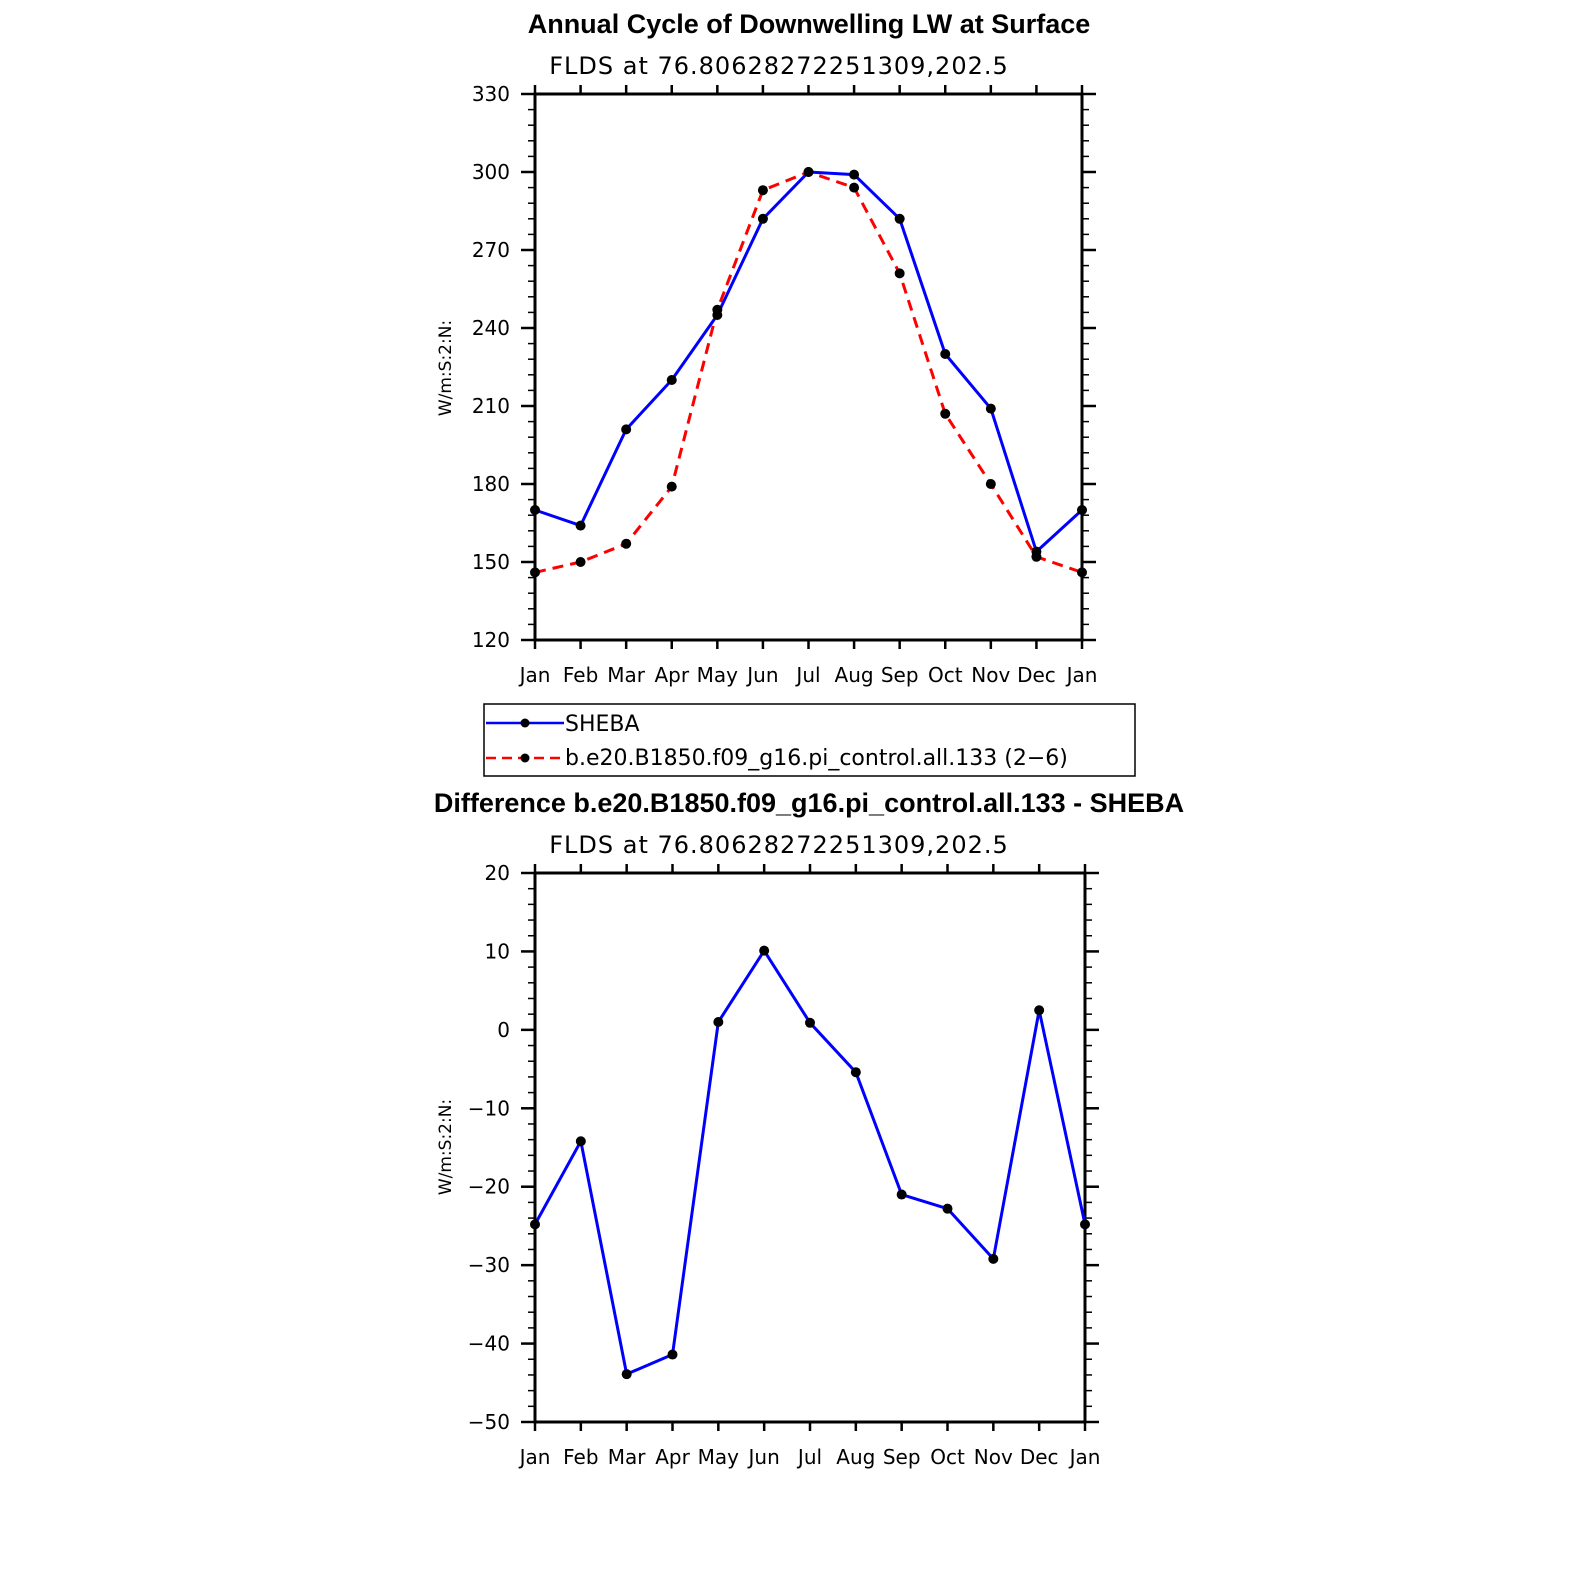 This screenshot has height=1574, width=1574. Describe the element at coordinates (525, 723) in the screenshot. I see `legend-sheba-marker` at that location.